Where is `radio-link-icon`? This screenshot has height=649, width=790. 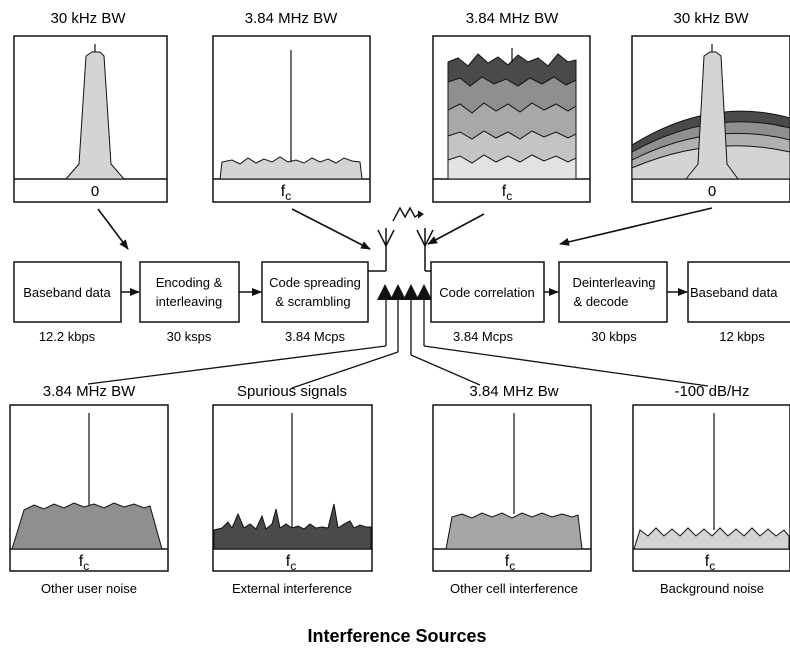
radio-link-icon is located at coordinates (407, 214).